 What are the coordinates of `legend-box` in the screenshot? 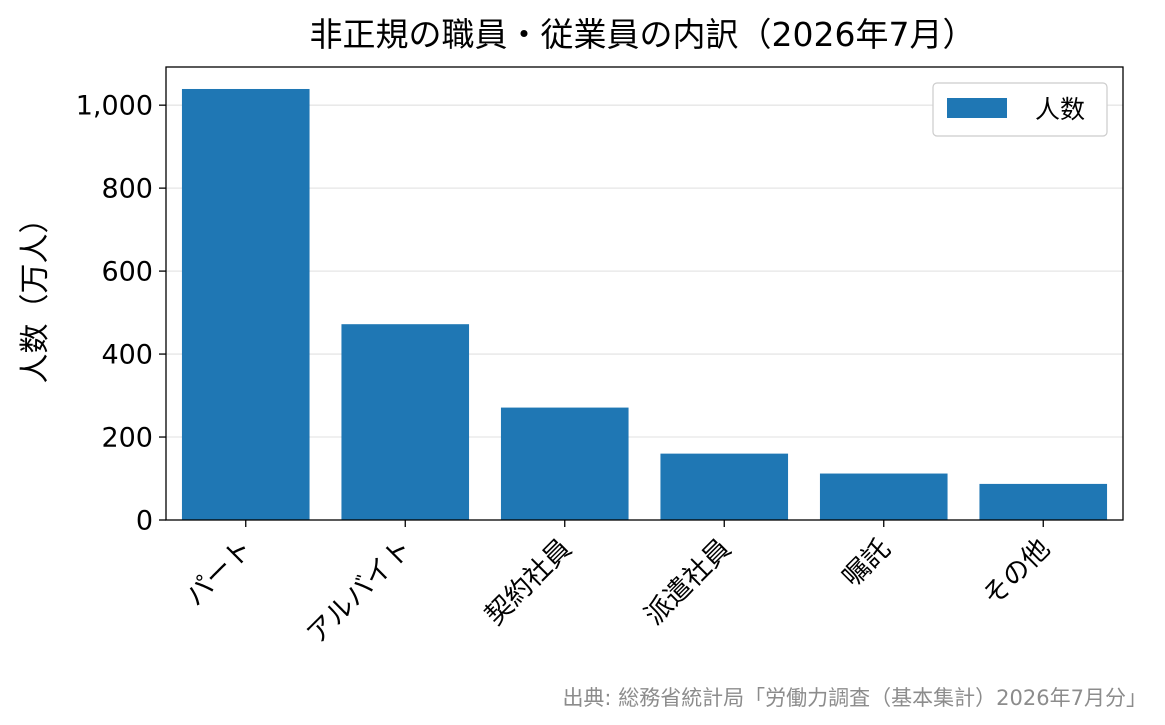 It's located at (1020, 109).